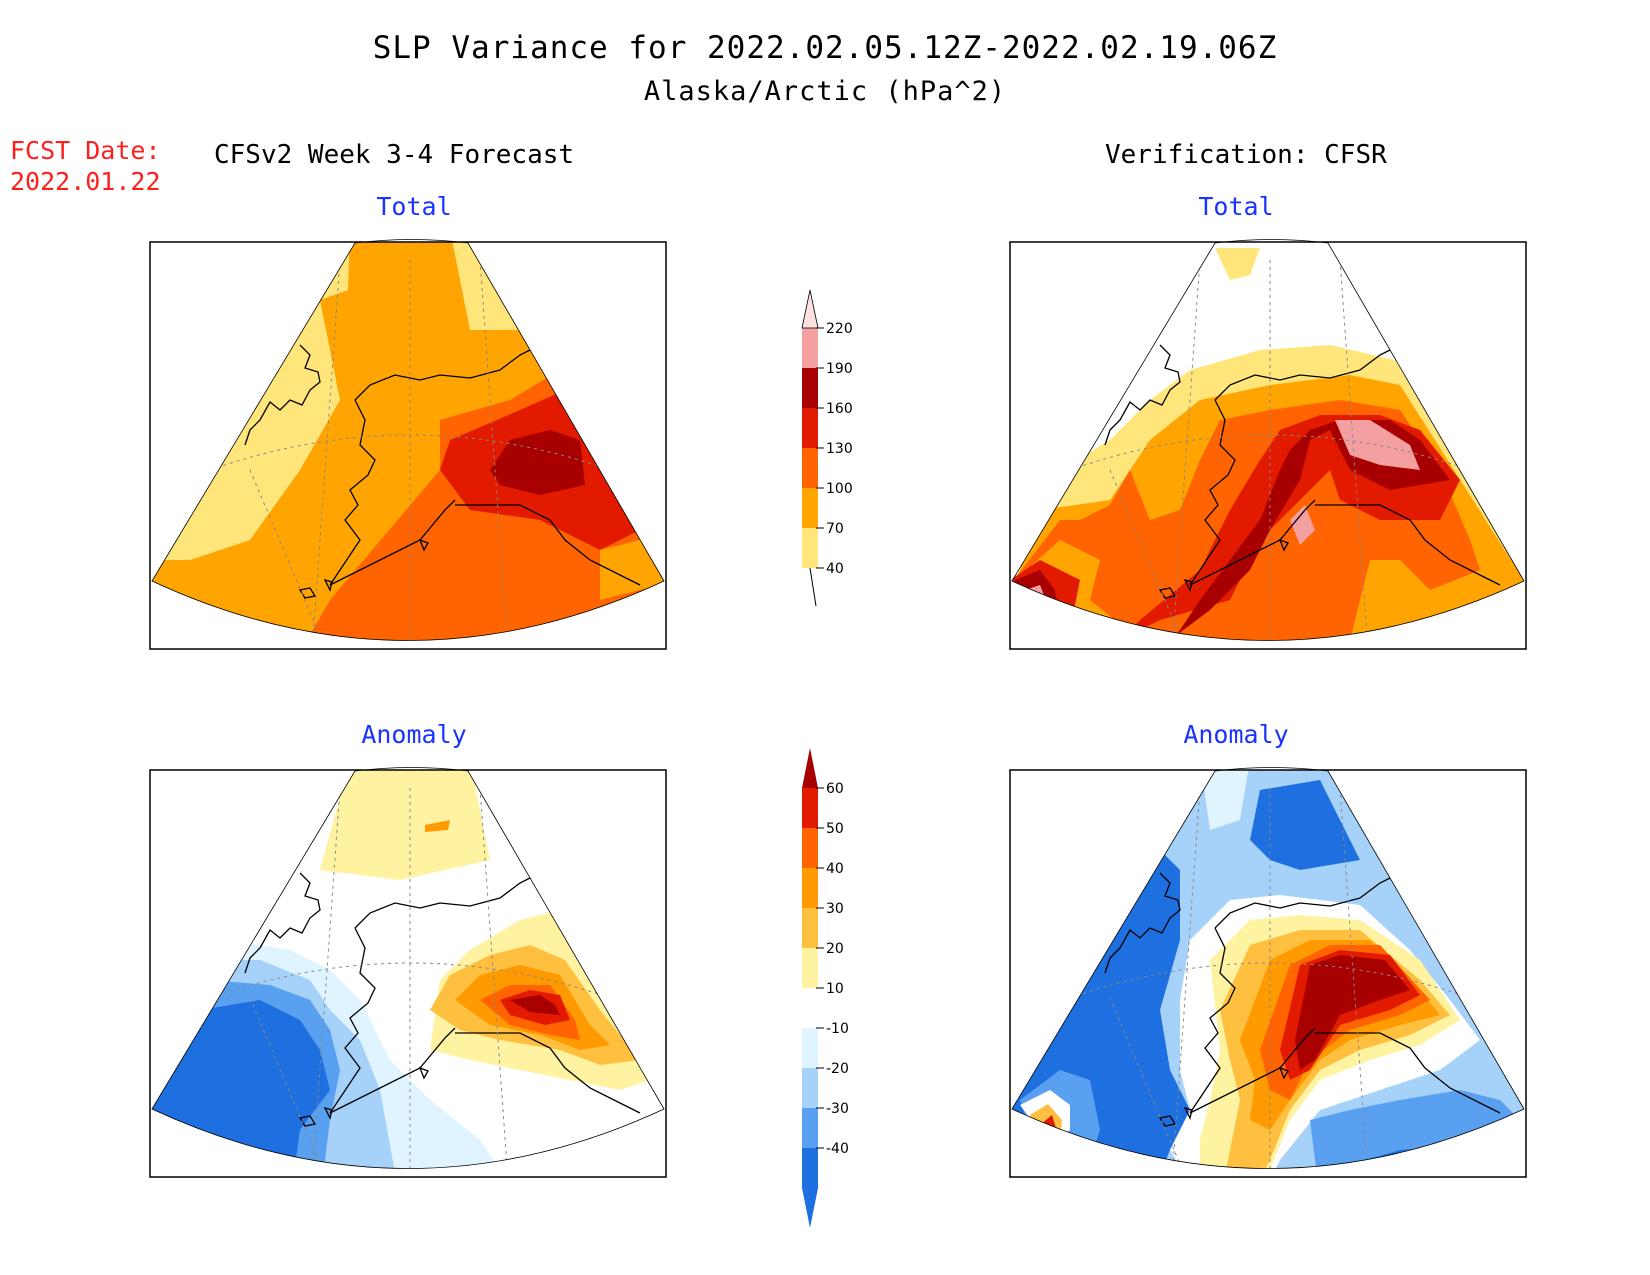 Image resolution: width=1650 pixels, height=1275 pixels. Describe the element at coordinates (835, 529) in the screenshot. I see `colorbar-label: 70` at that location.